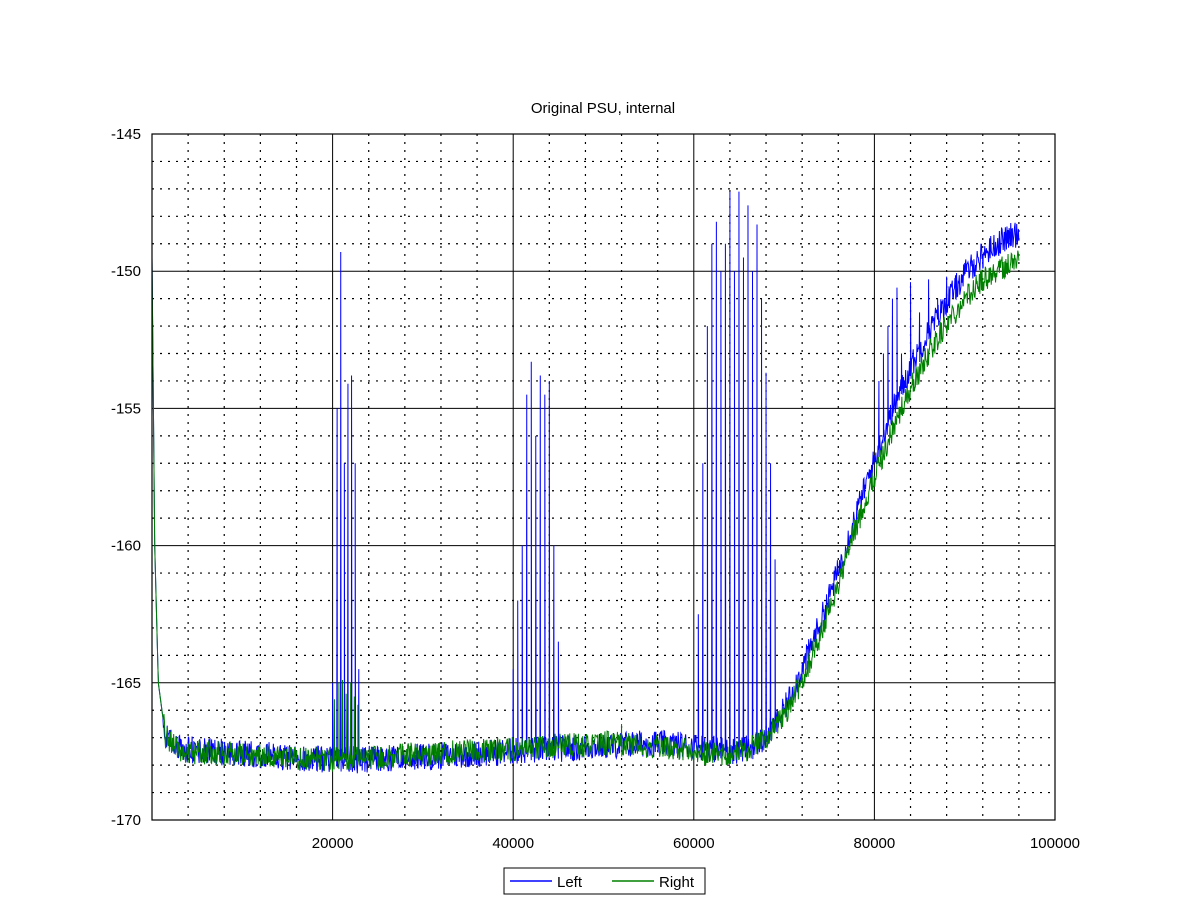 This screenshot has height=905, width=1200. Describe the element at coordinates (126, 546) in the screenshot. I see `y-tick-label: -160` at that location.